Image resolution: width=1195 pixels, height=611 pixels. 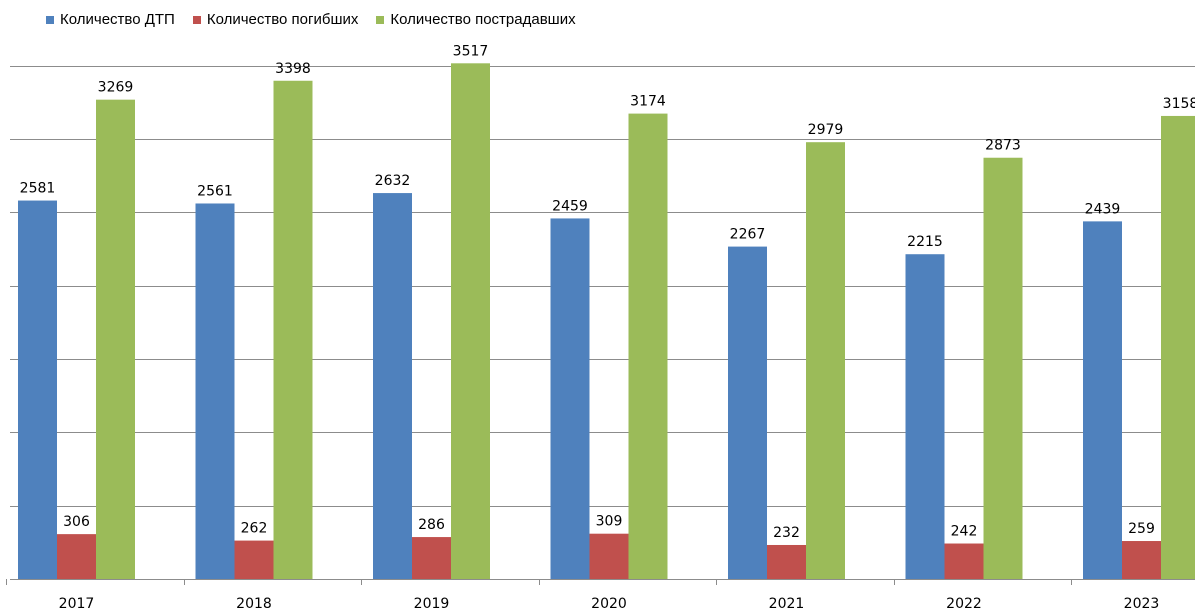 I want to click on data-label: 2439, so click(x=1103, y=209).